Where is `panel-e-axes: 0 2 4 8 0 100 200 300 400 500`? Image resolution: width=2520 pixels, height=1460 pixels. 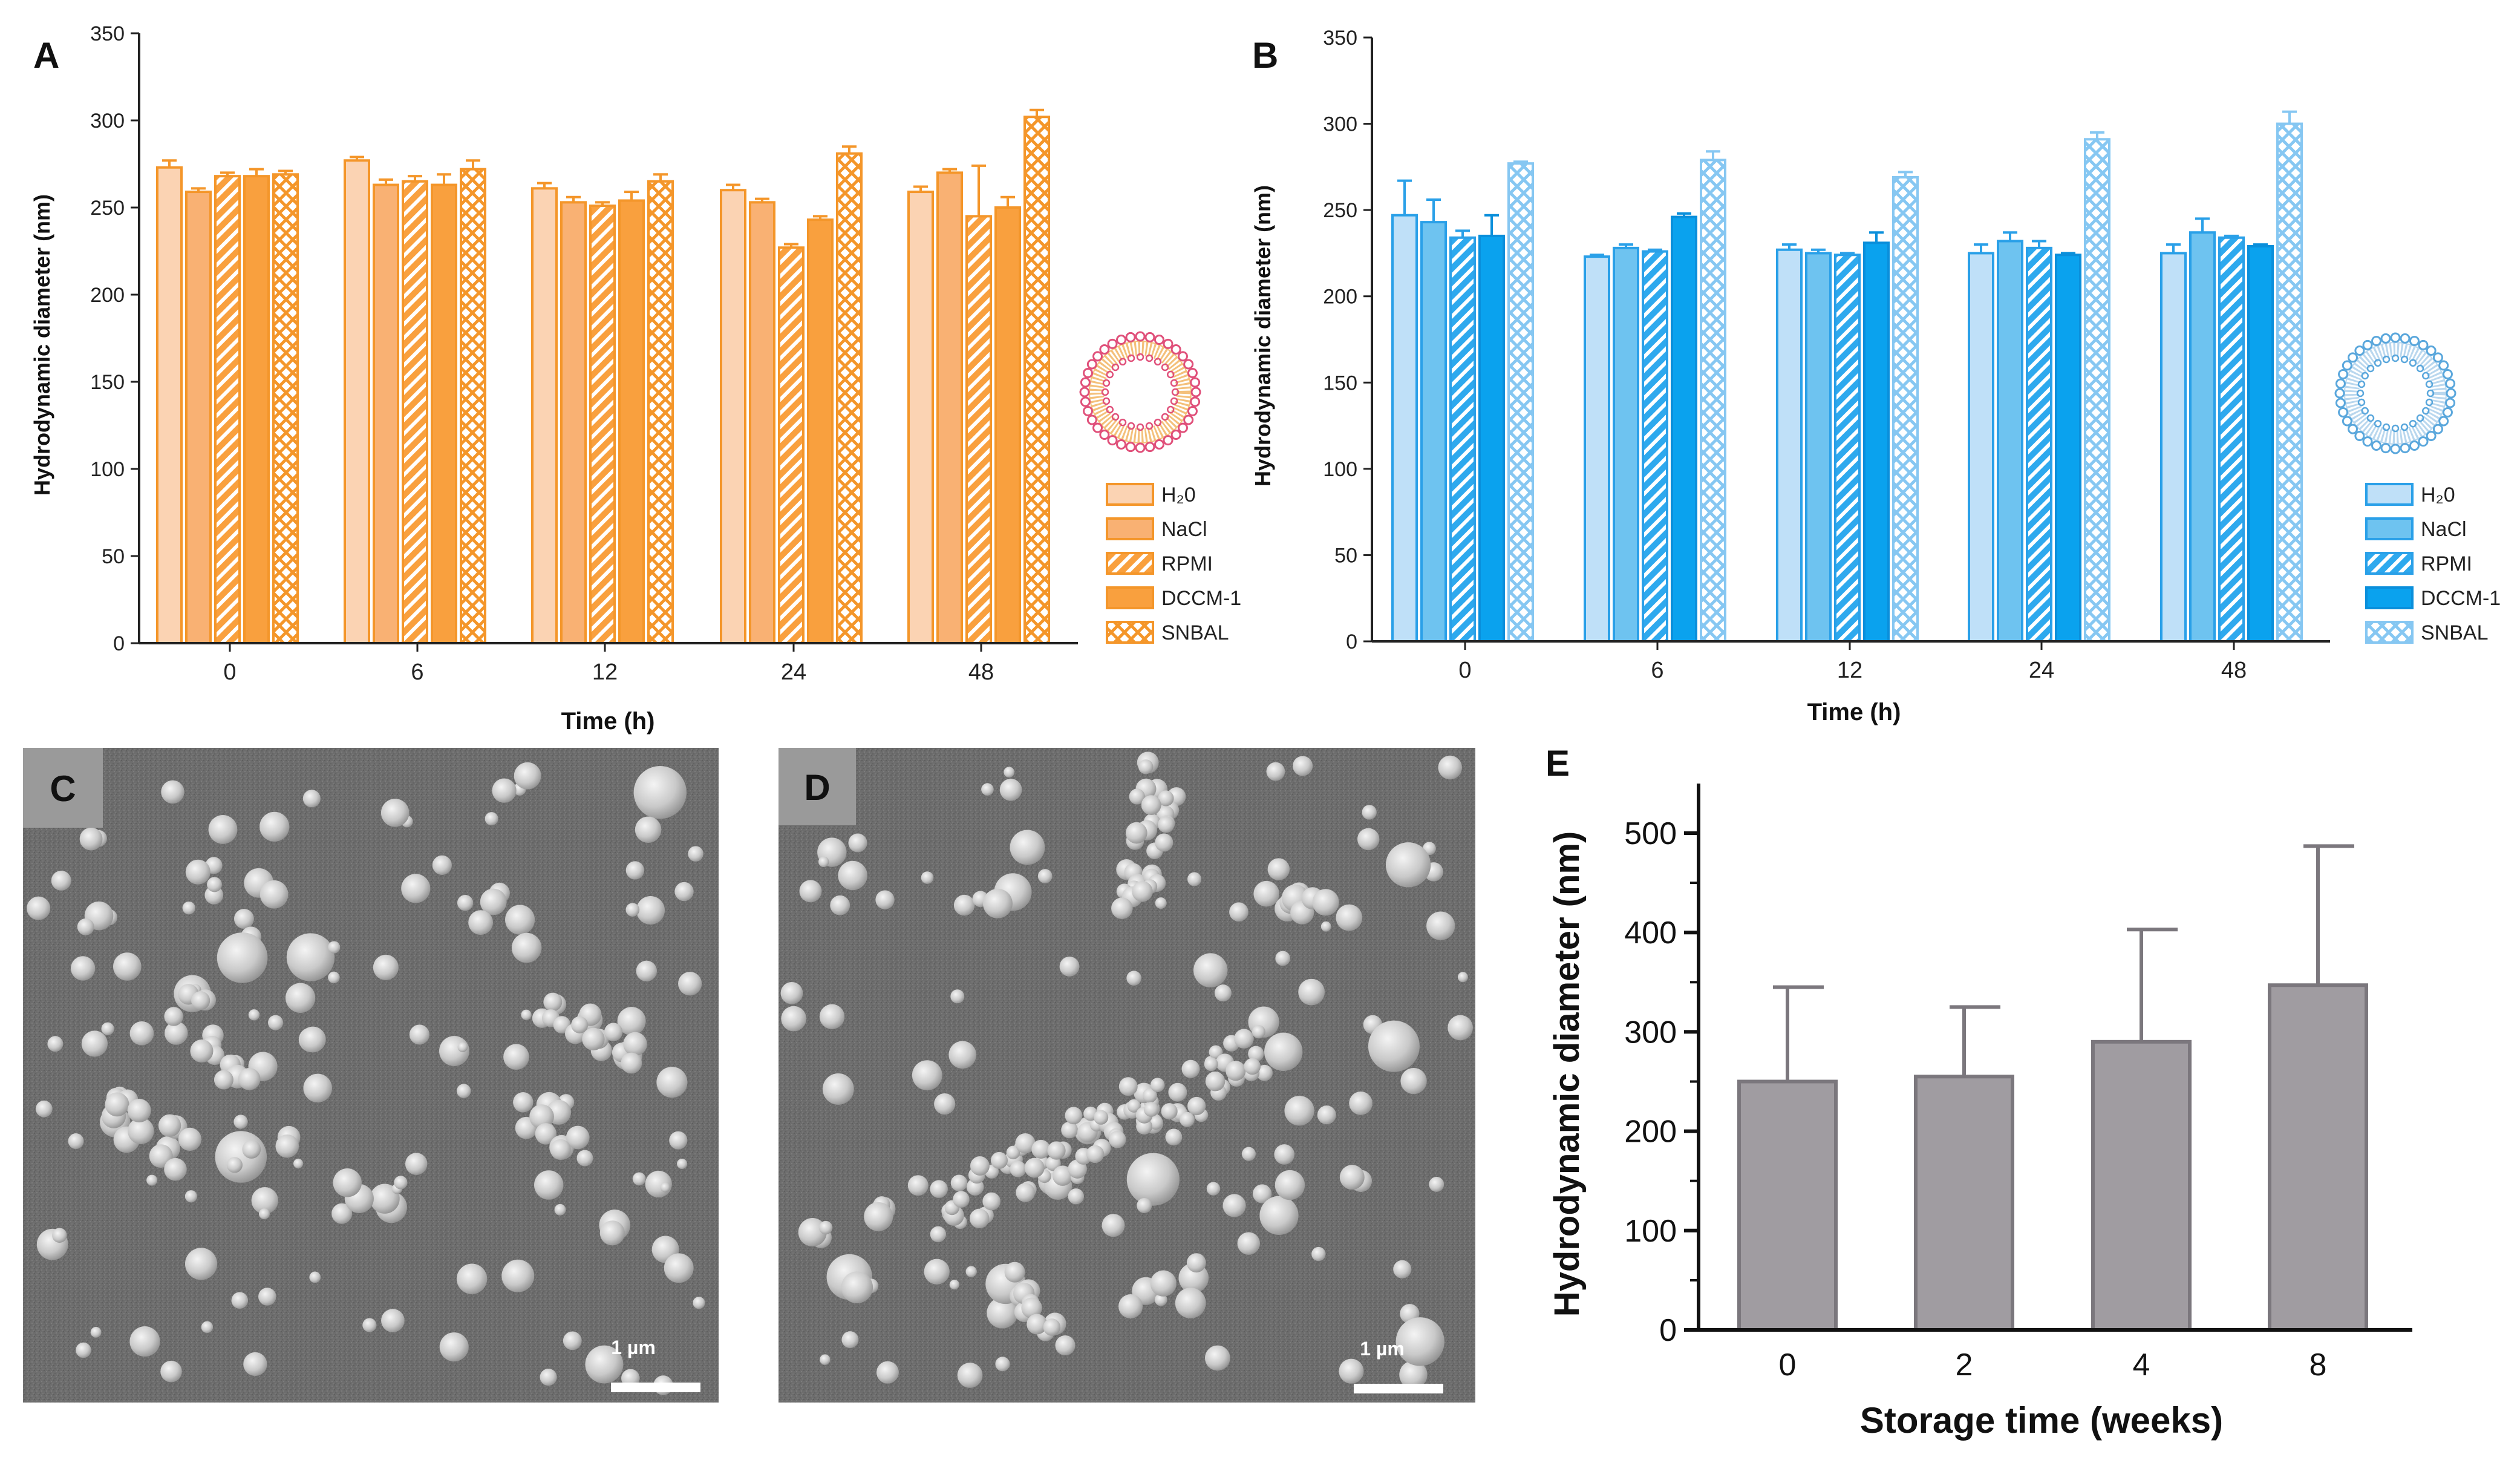 panel-e-axes: 0 2 4 8 0 100 200 300 400 500 is located at coordinates (2018, 1084).